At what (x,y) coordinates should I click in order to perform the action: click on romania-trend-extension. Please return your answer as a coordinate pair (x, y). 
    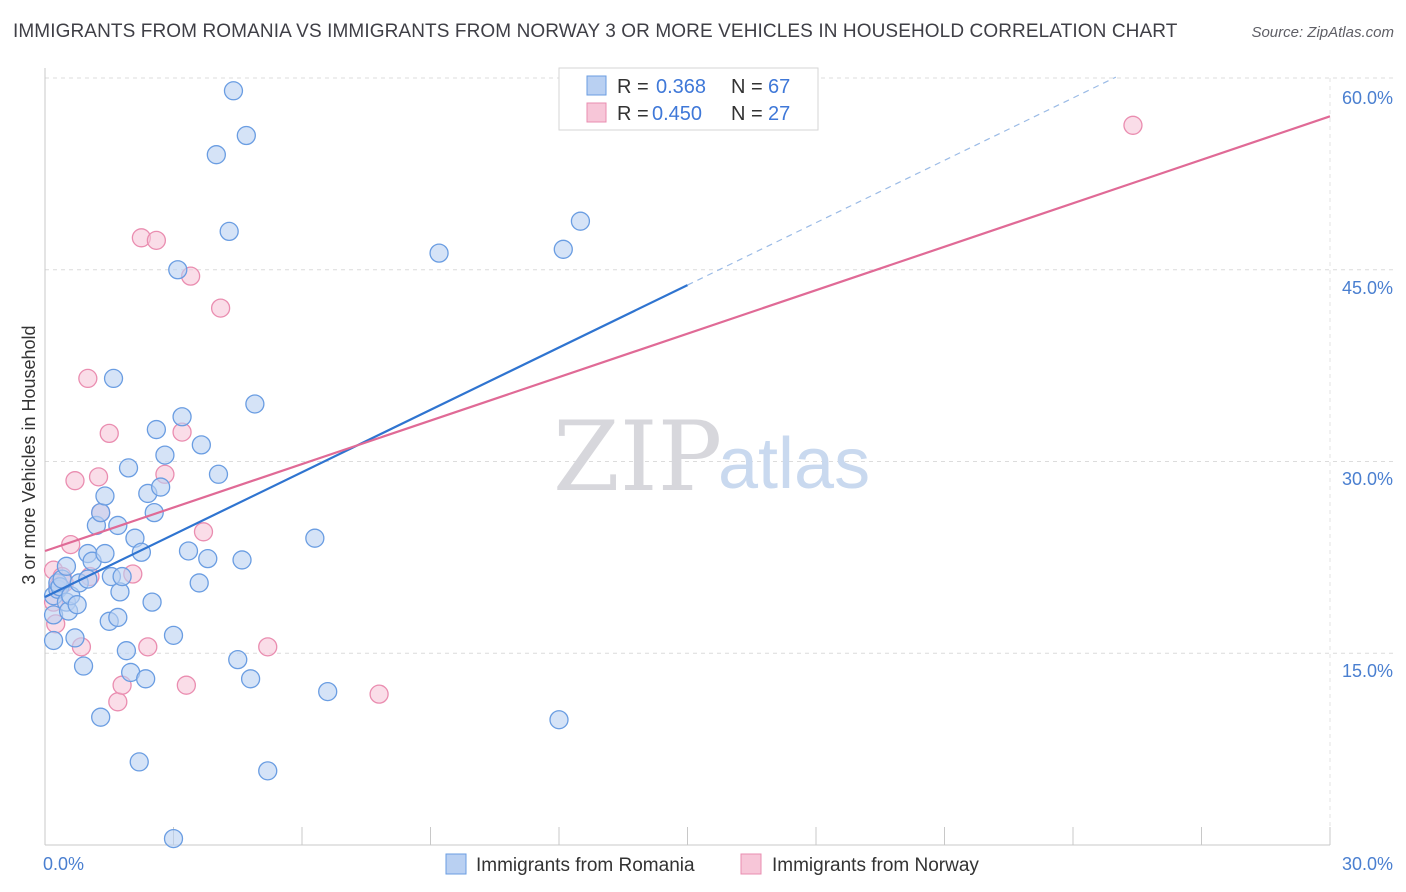
    Looking at the image, I should click on (902, 181).